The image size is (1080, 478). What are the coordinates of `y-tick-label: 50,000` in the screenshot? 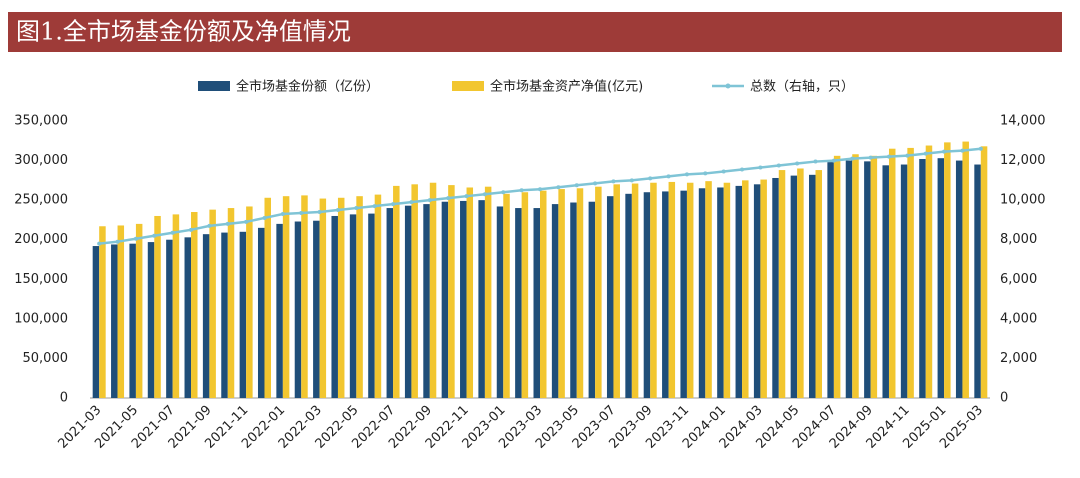 It's located at (46, 358).